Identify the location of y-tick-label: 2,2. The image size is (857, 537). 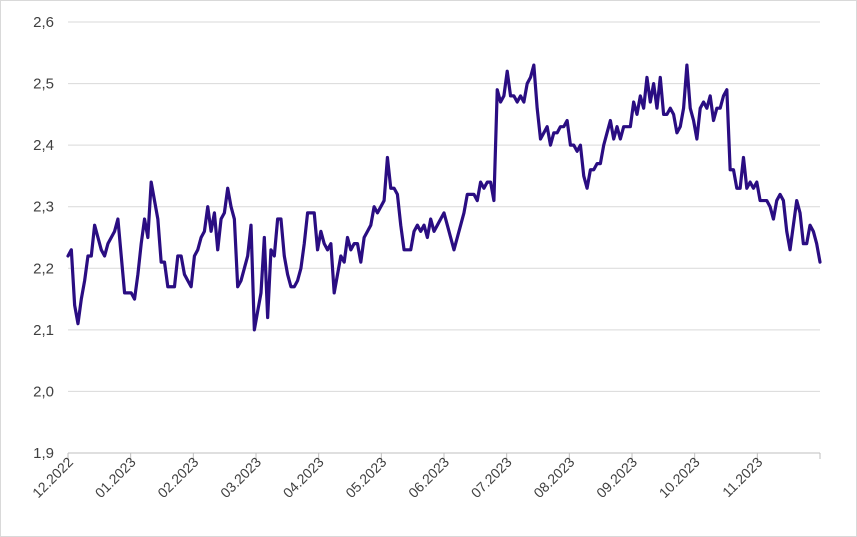
(43, 268).